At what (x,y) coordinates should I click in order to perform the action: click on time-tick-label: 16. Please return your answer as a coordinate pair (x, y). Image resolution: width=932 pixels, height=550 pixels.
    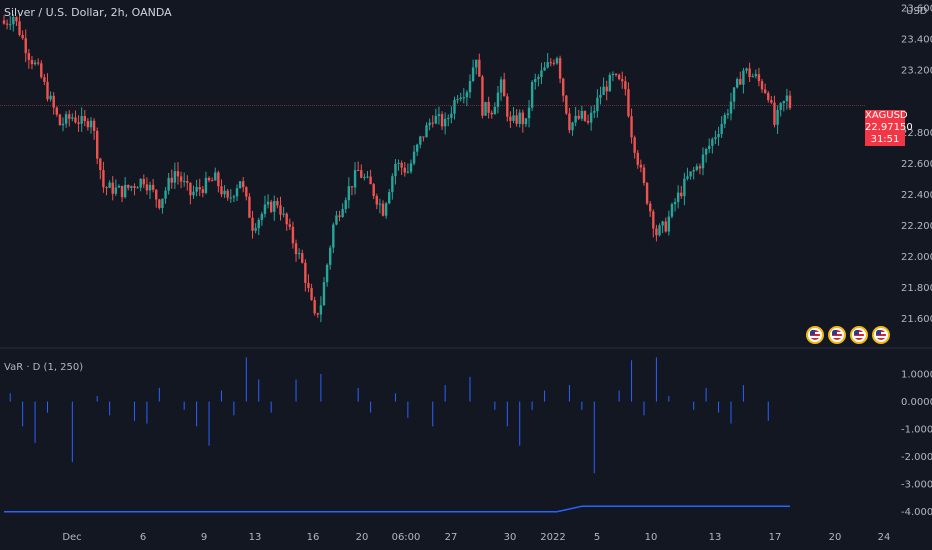
    Looking at the image, I should click on (313, 537).